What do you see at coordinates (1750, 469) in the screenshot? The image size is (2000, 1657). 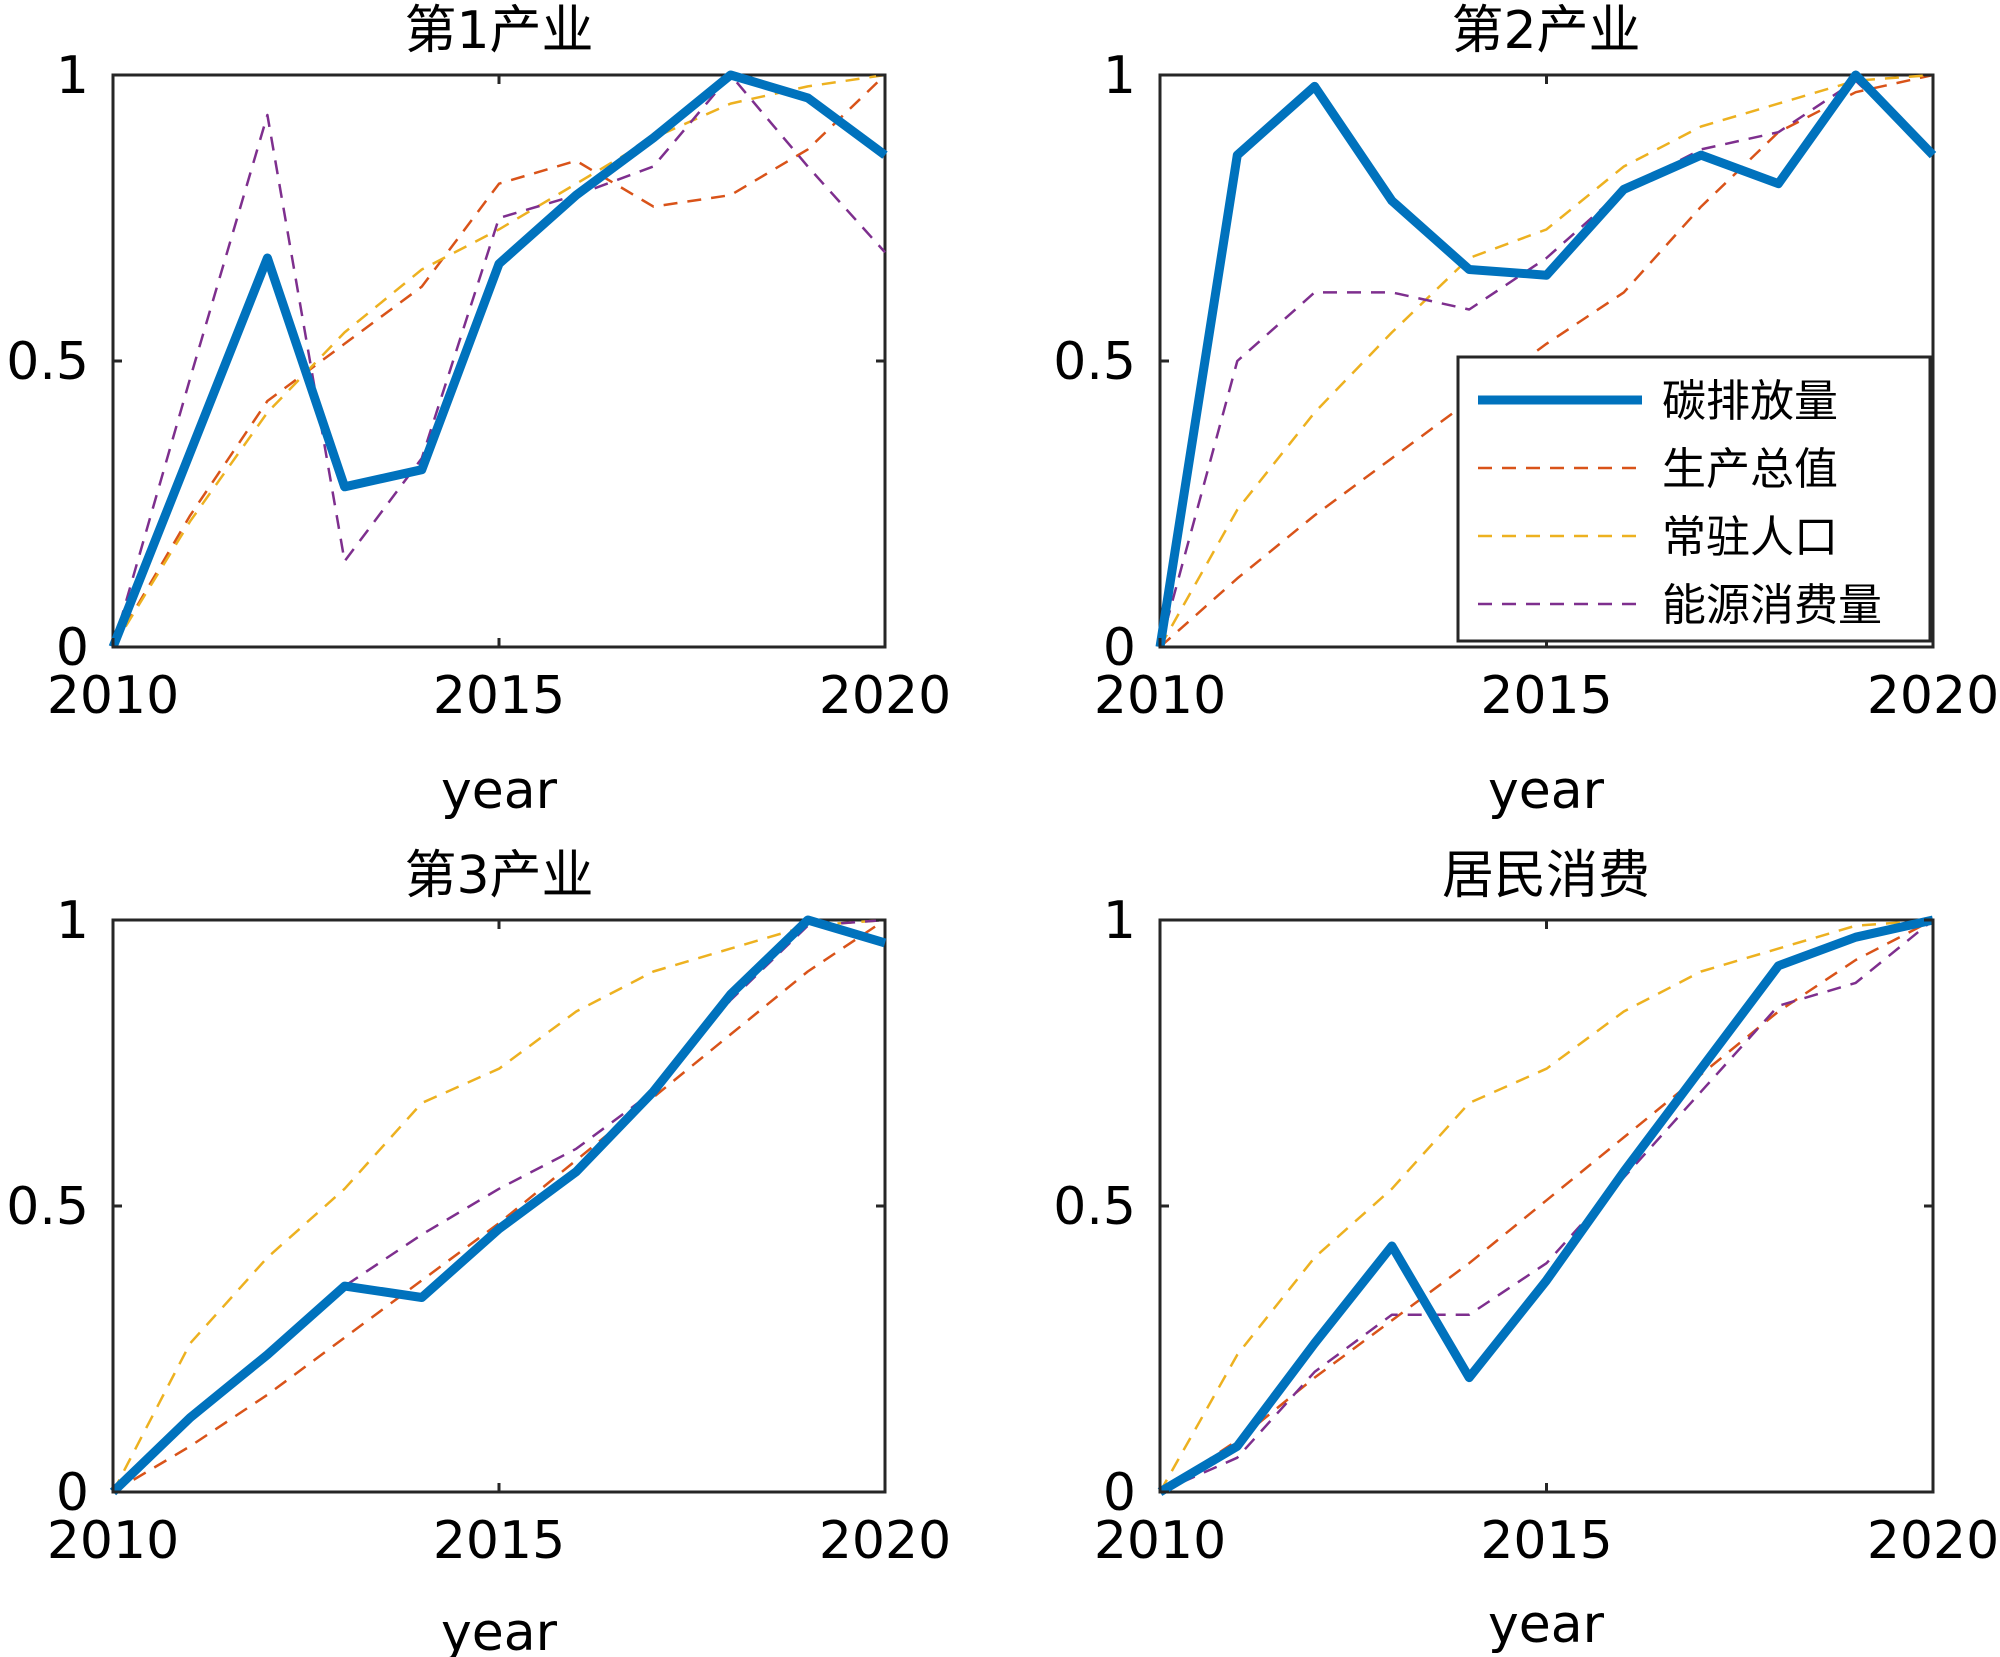 I see `legend-label-gdp: 生产总值` at bounding box center [1750, 469].